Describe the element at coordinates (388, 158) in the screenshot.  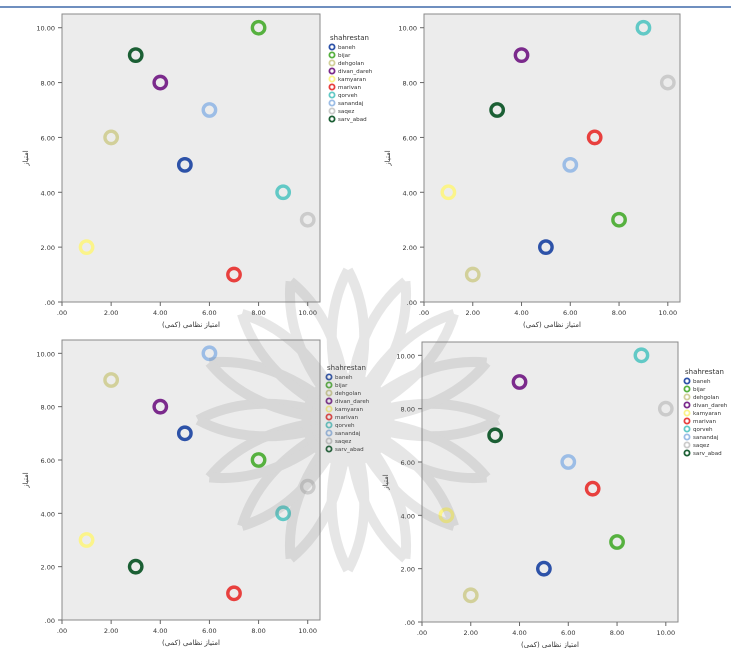
I see `y-axis-label: امتیاز` at that location.